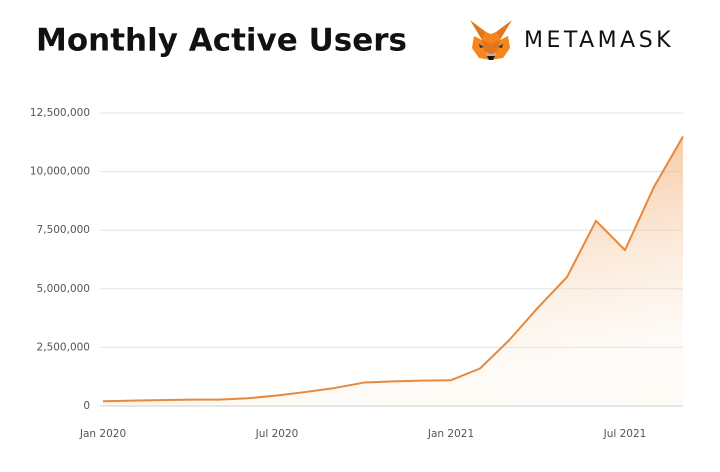 This screenshot has width=720, height=472. What do you see at coordinates (450, 434) in the screenshot?
I see `x-tick-label: Jan 2021` at bounding box center [450, 434].